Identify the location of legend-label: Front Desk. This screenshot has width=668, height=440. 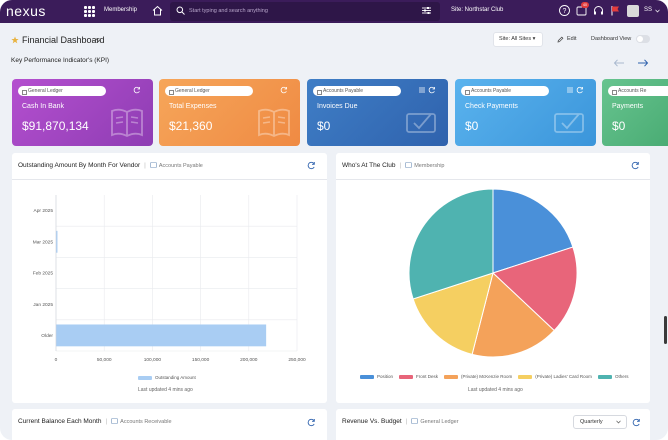
(427, 376).